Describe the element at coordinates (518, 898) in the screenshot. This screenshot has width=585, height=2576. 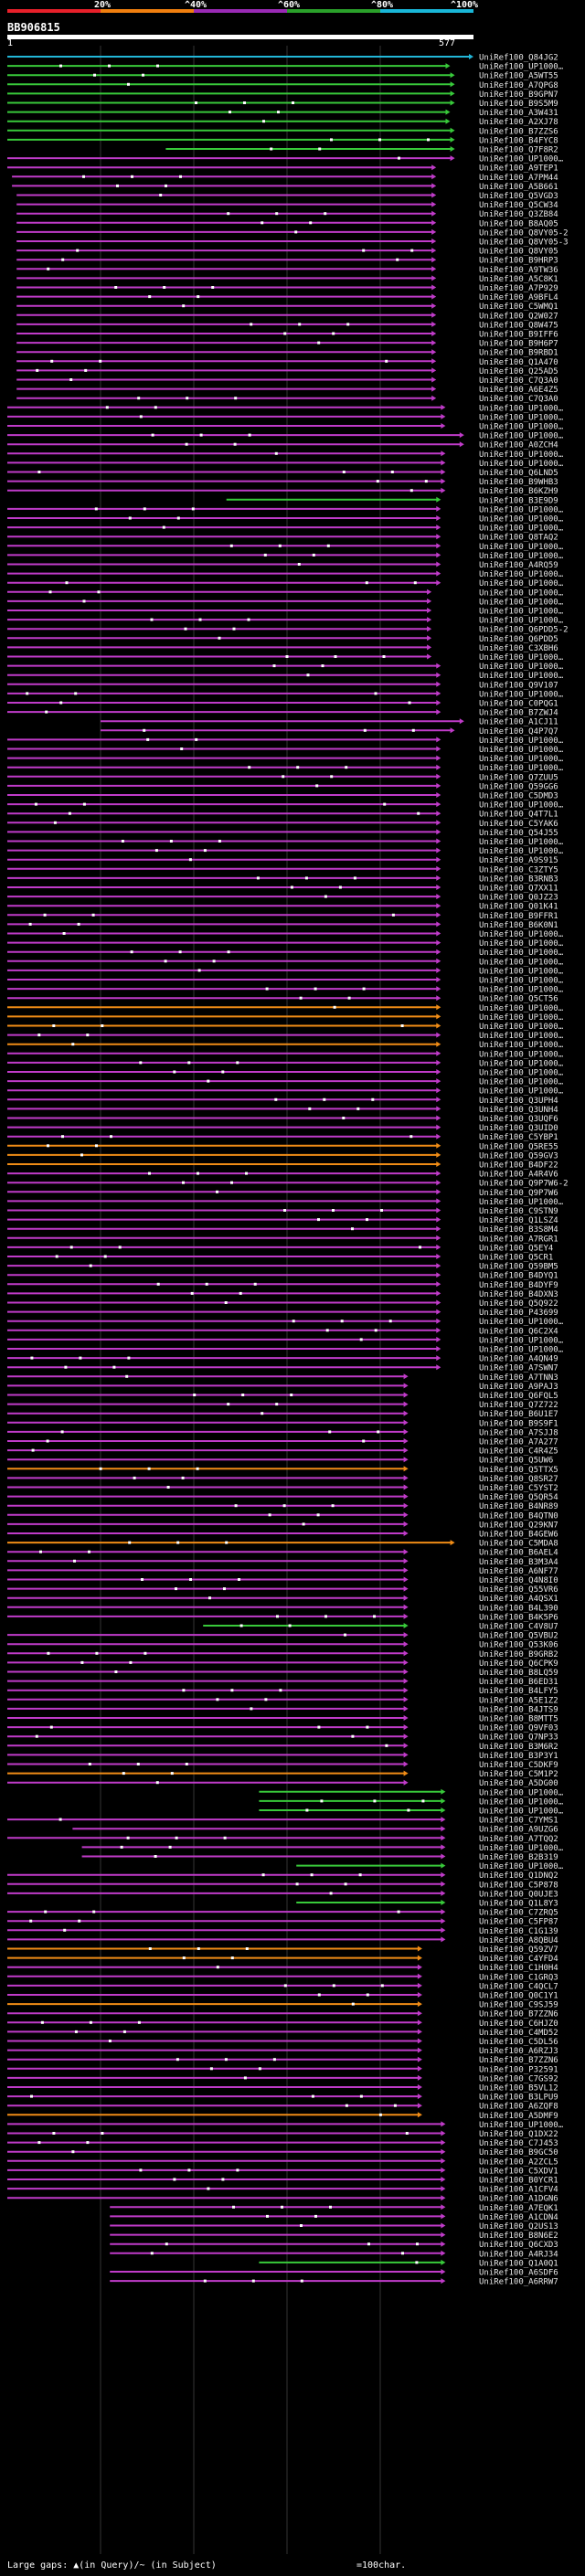
I see `hit-label: UniRef100_Q0JZ23` at that location.